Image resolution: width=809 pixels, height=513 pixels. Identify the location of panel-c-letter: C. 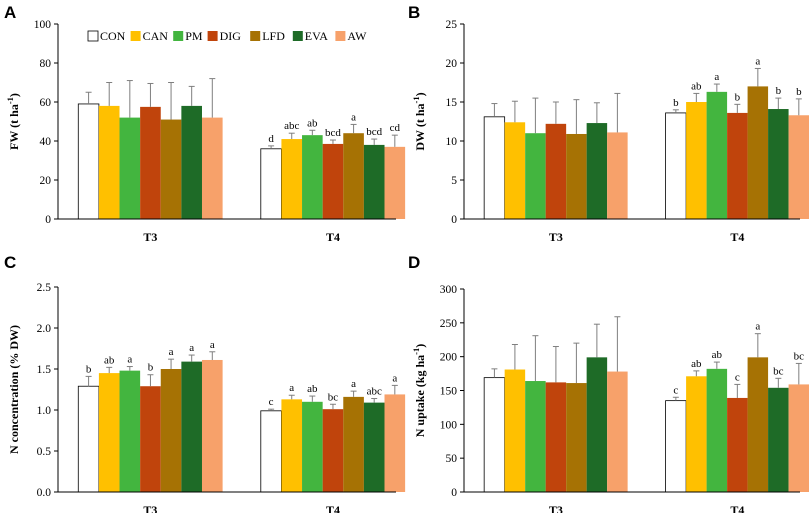
(10, 262).